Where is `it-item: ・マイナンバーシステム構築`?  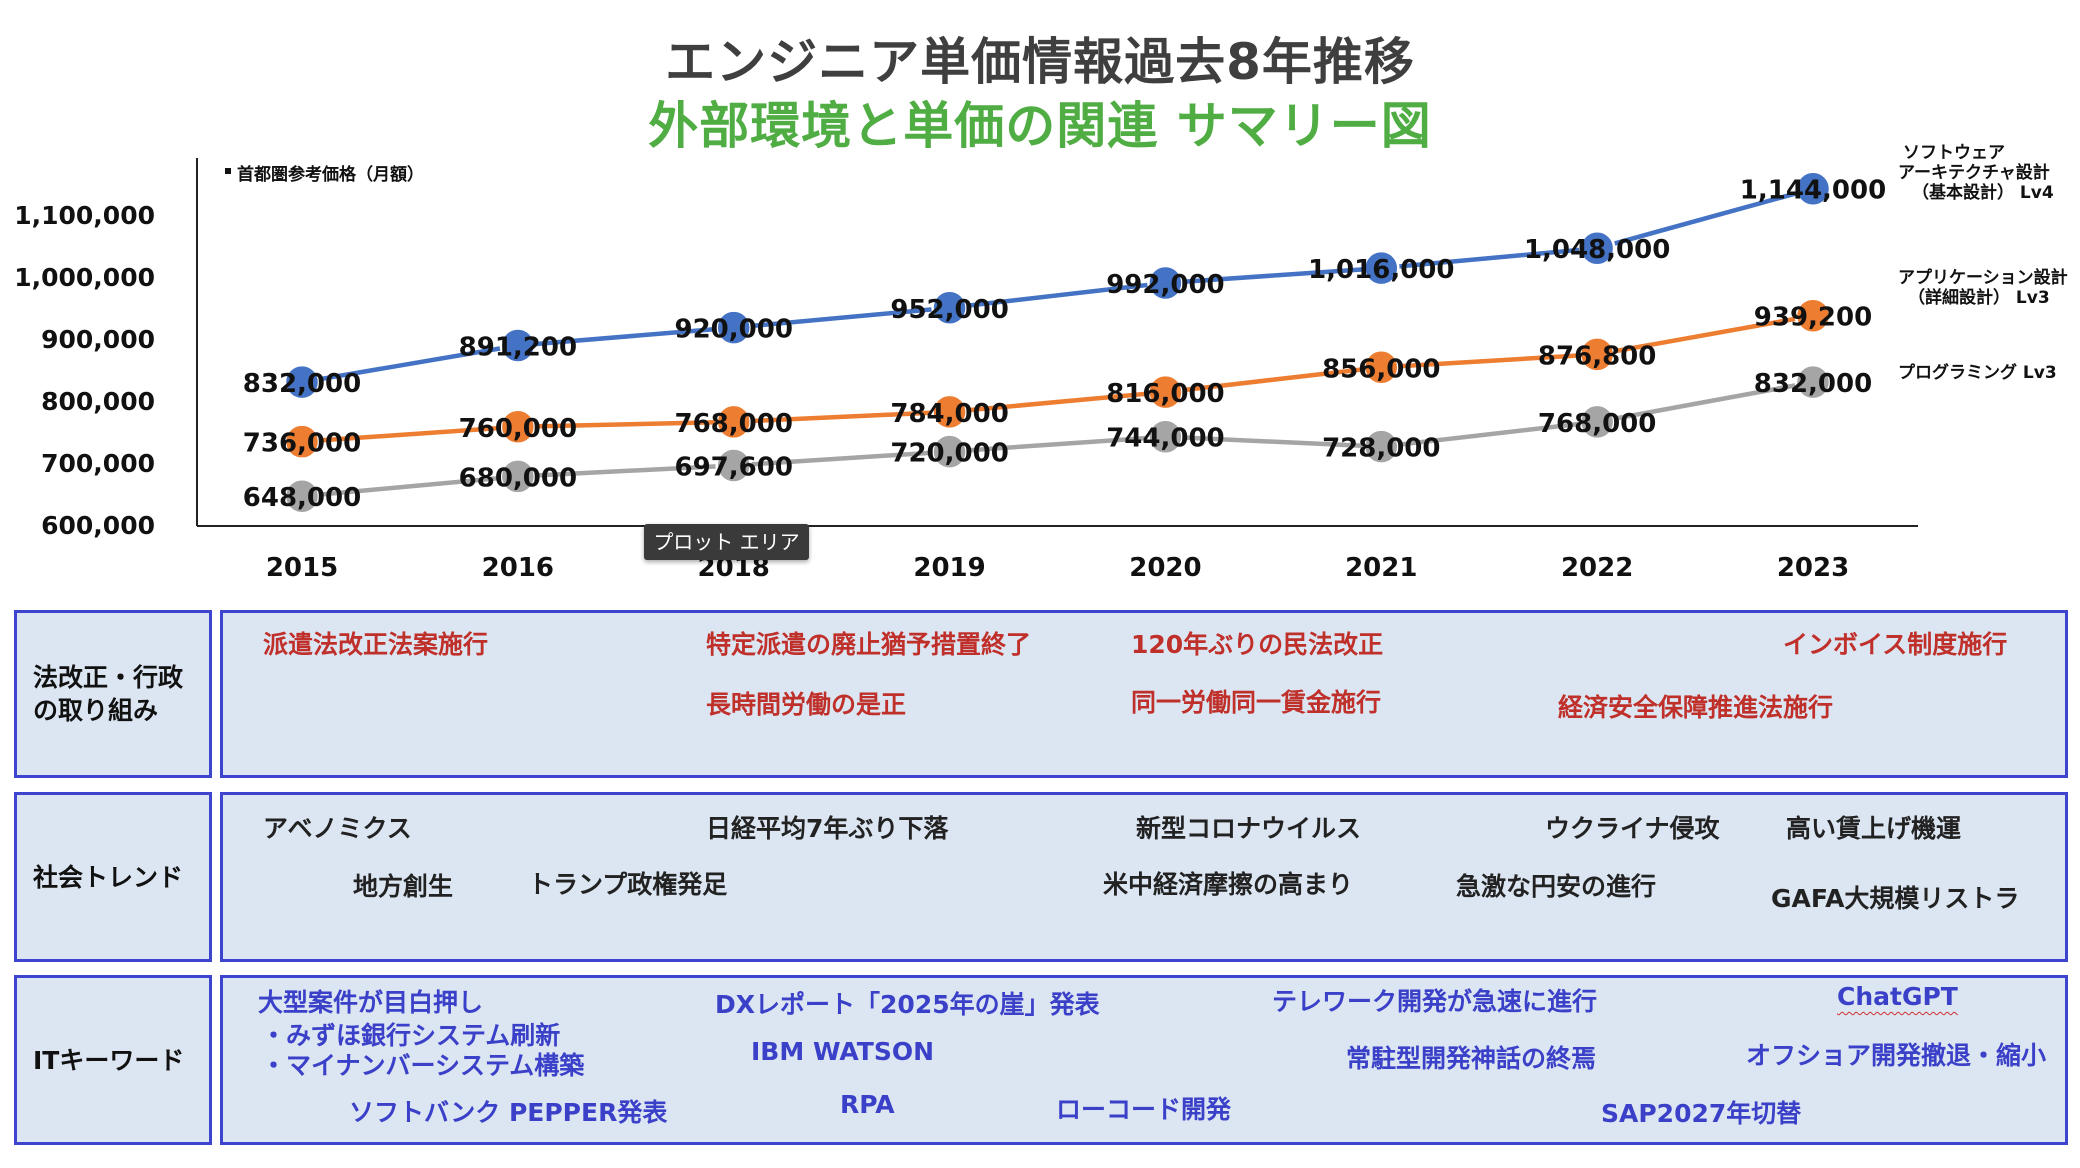
it-item: ・マイナンバーシステム構築 is located at coordinates (423, 1065).